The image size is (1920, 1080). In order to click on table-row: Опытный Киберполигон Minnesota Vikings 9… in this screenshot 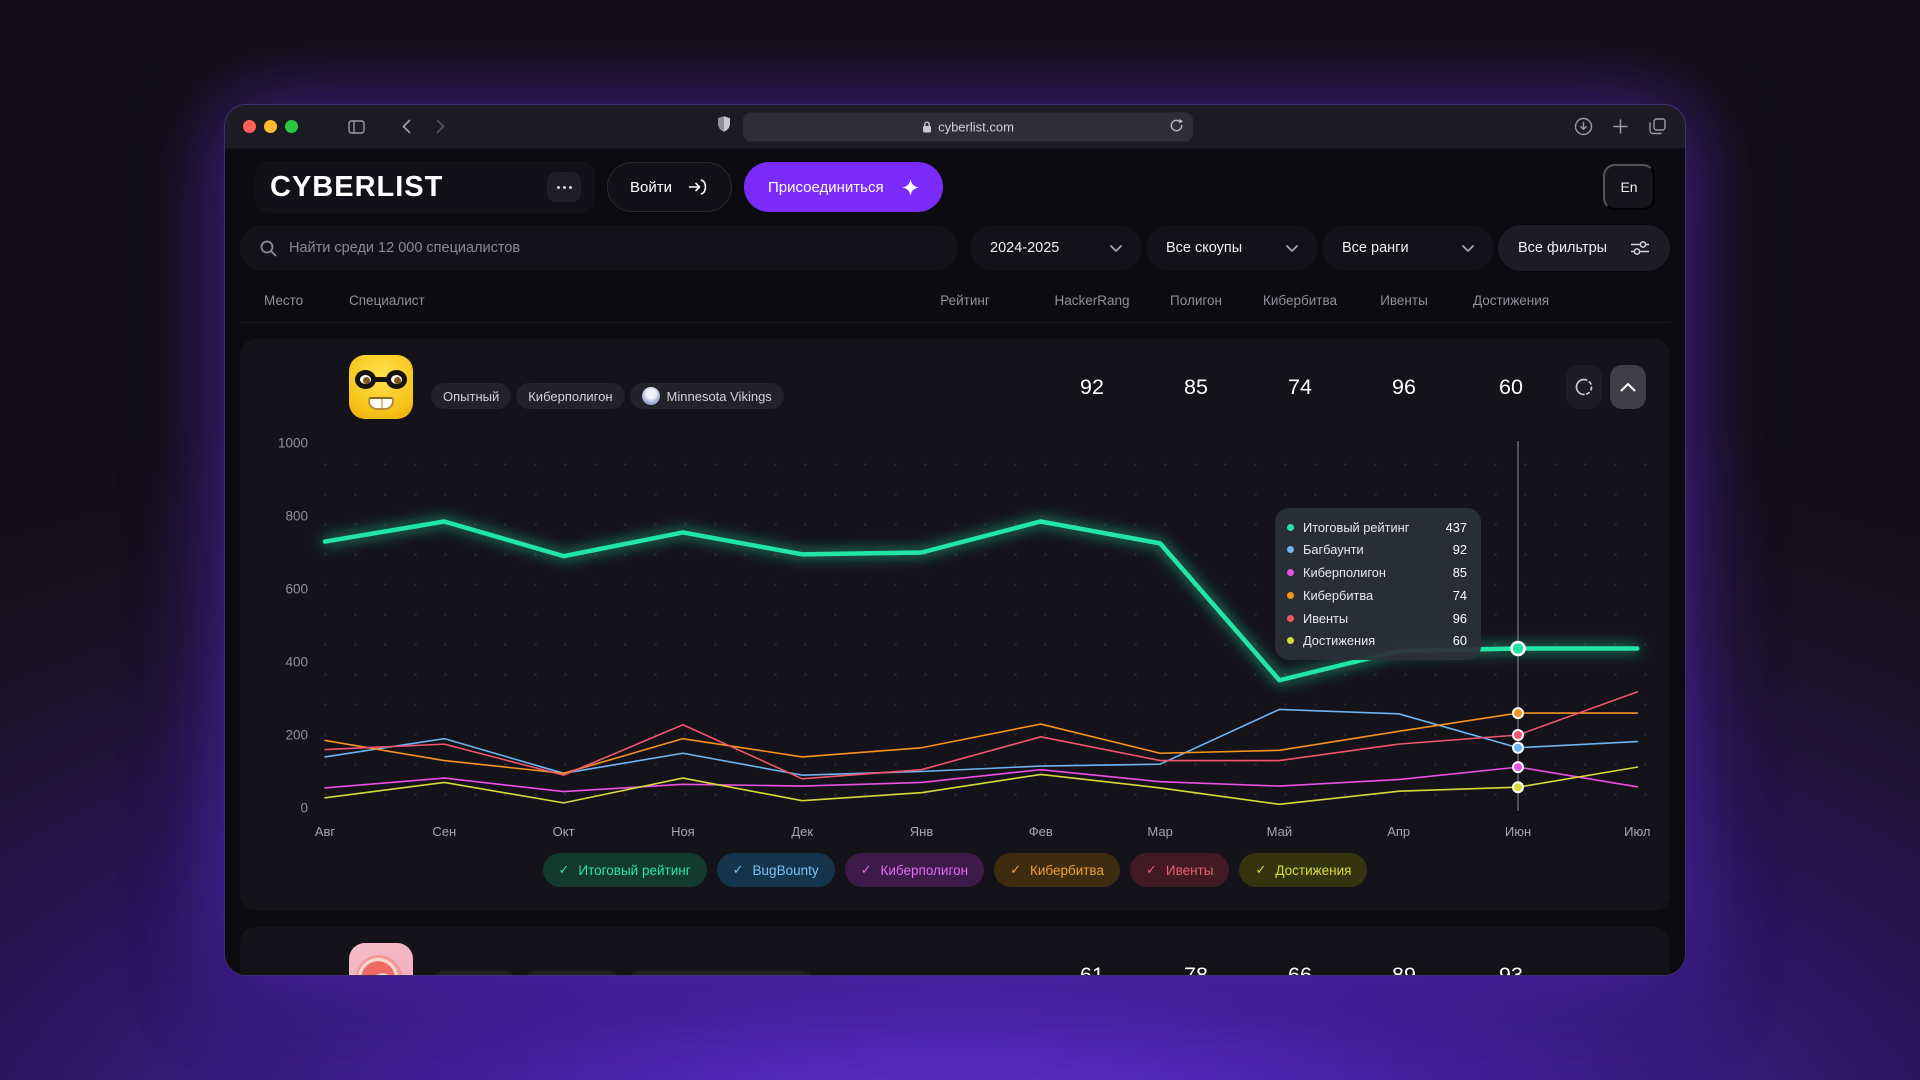, I will do `click(955, 380)`.